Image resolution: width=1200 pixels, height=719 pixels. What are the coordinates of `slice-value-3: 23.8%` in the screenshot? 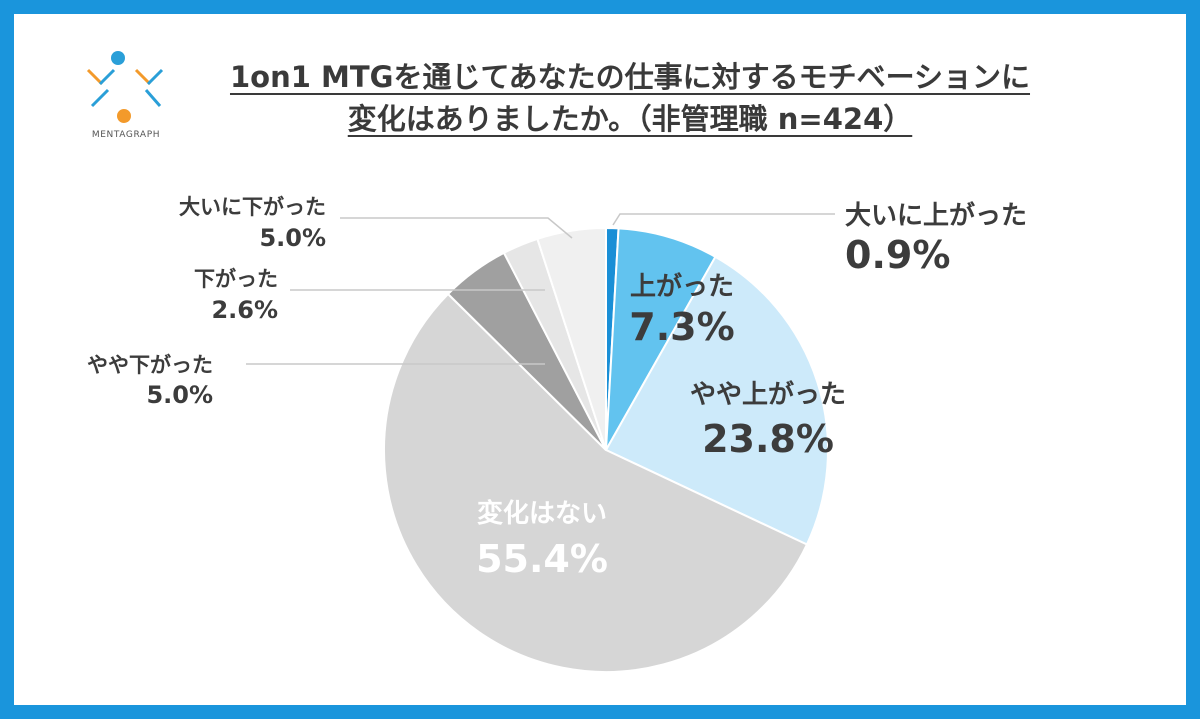 It's located at (768, 439).